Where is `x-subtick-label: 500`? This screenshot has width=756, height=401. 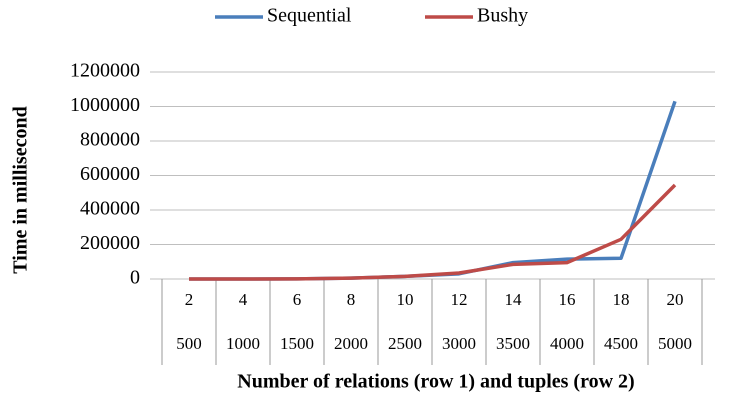
x-subtick-label: 500 is located at coordinates (189, 343).